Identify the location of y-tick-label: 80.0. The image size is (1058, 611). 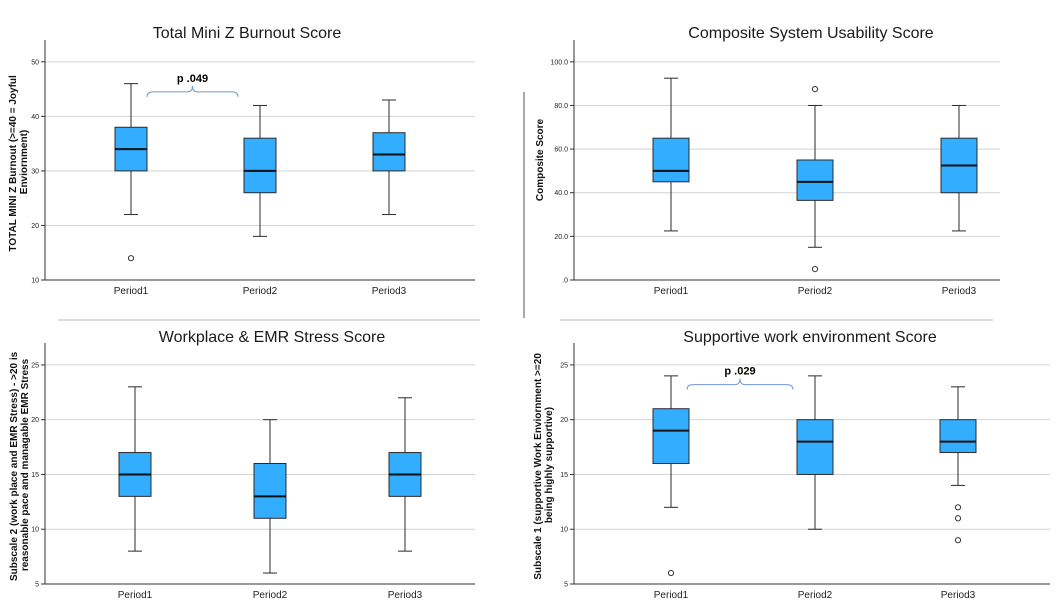
(561, 106).